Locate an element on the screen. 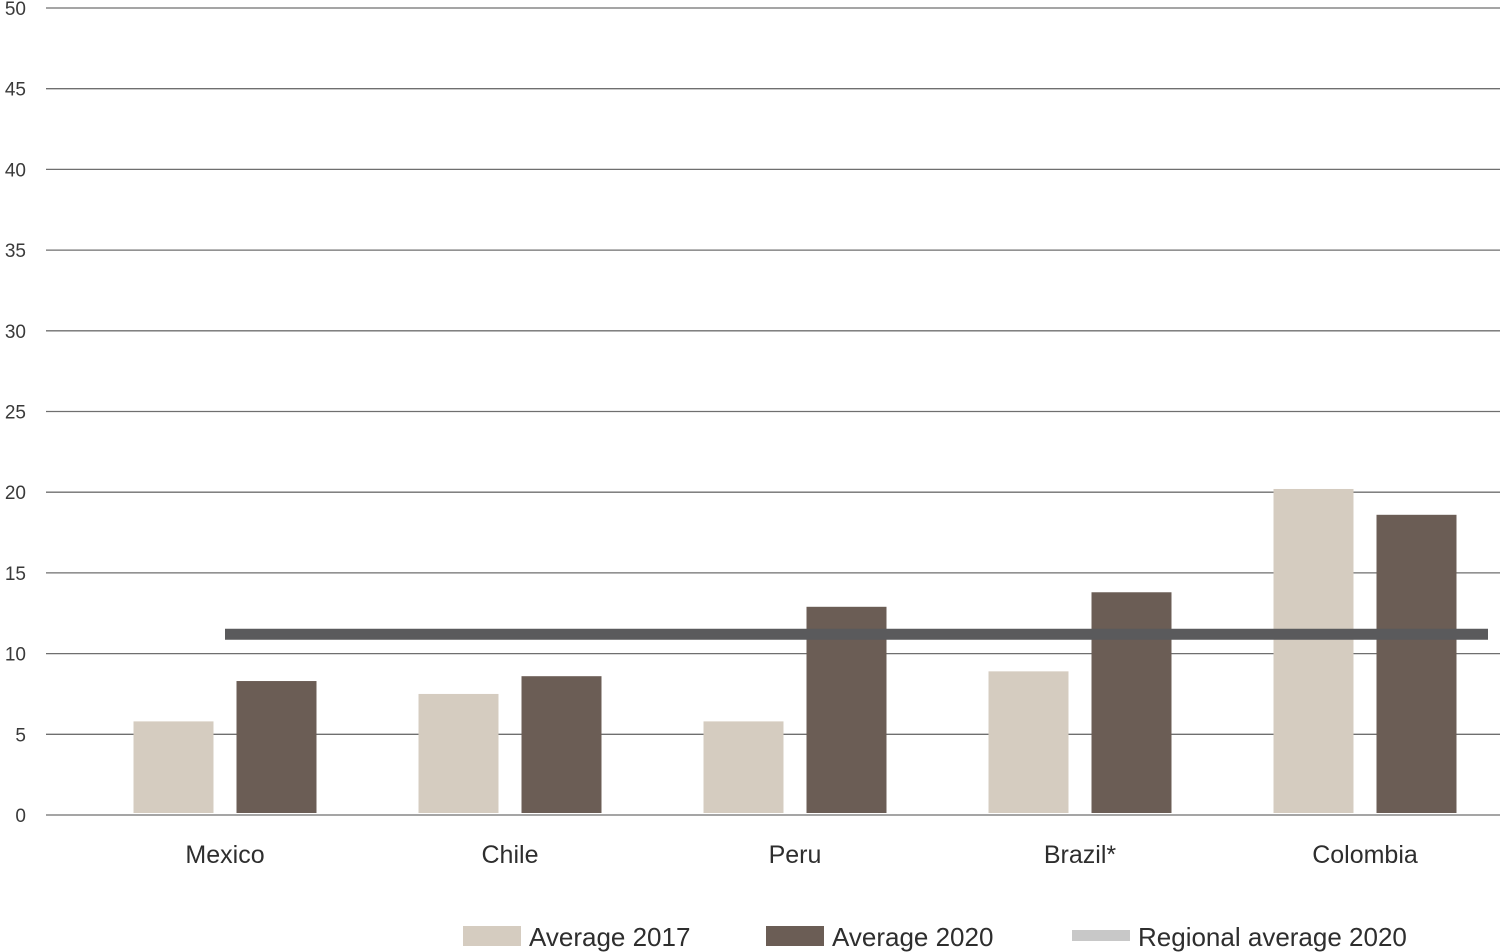 This screenshot has height=952, width=1500. bar-peru-average-2020 is located at coordinates (846, 709).